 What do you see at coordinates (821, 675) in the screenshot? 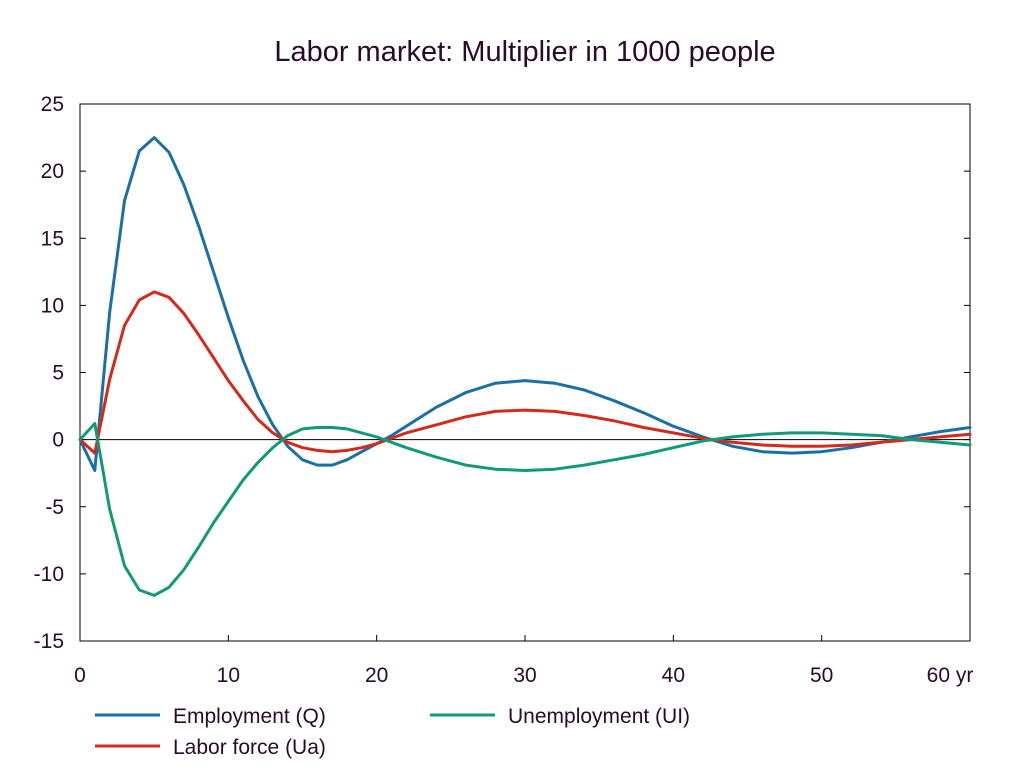
I see `x-tick-label: 50` at bounding box center [821, 675].